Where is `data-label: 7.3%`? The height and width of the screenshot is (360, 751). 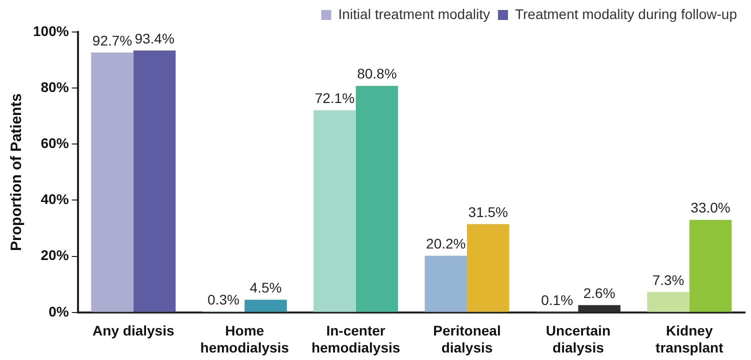
data-label: 7.3% is located at coordinates (668, 280).